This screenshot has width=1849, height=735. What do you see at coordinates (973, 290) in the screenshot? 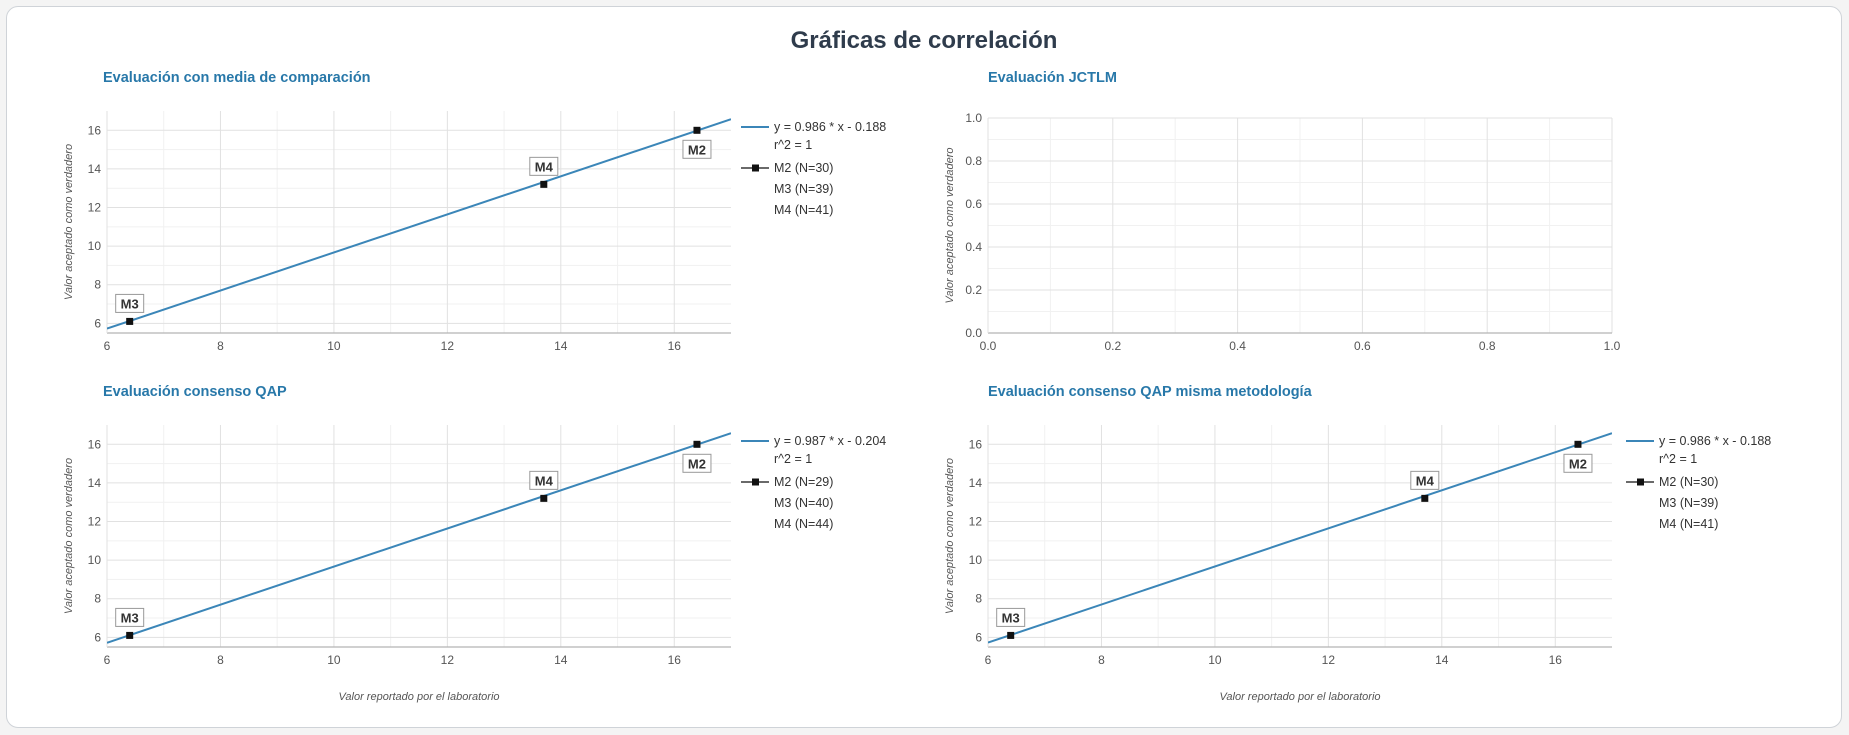
I see `y-tick-label: 0.2` at bounding box center [973, 290].